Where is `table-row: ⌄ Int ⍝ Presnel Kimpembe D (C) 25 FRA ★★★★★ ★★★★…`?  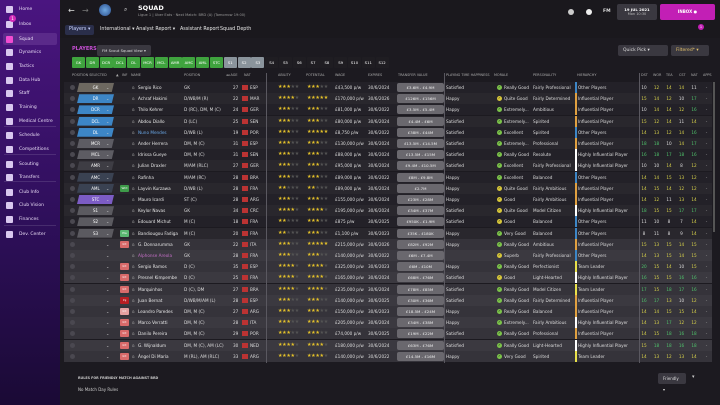 table-row: ⌄ Int ⍝ Presnel Kimpembe D (C) 25 FRA ★★★★★ ★★★★… is located at coordinates (388, 278).